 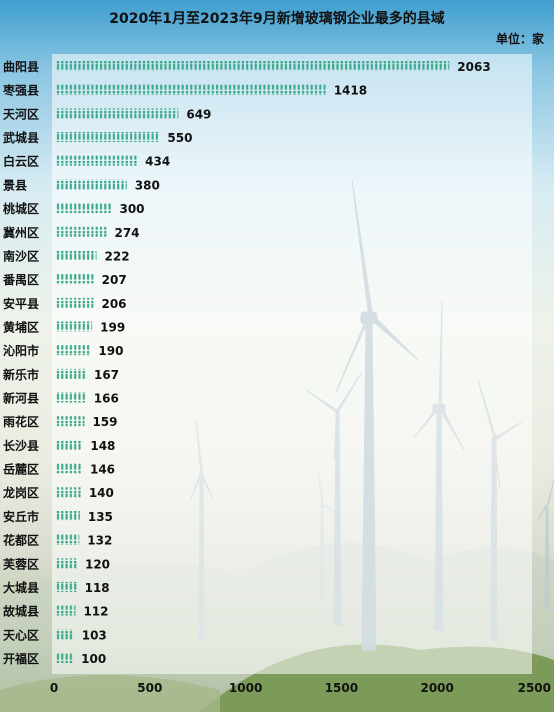 I want to click on value-label: 120, so click(x=97, y=564).